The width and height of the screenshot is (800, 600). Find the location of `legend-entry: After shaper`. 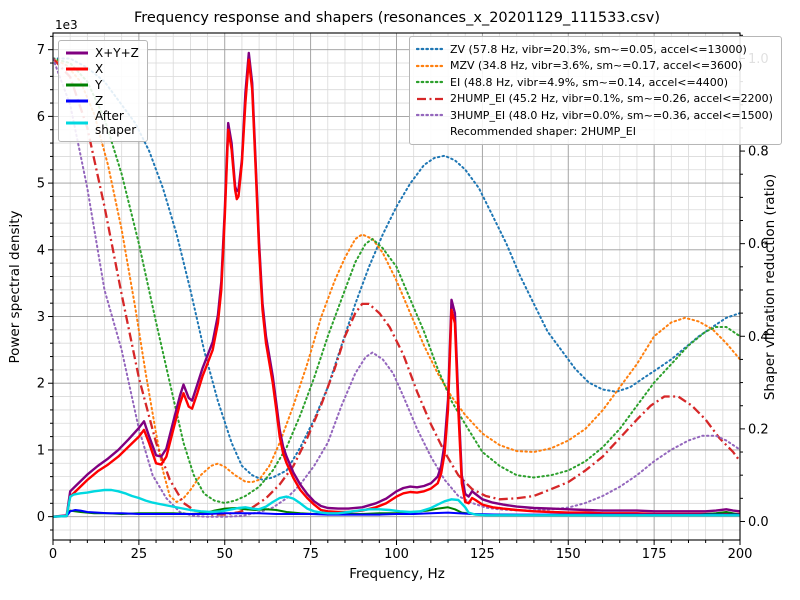

legend-entry: After shaper is located at coordinates (102, 123).